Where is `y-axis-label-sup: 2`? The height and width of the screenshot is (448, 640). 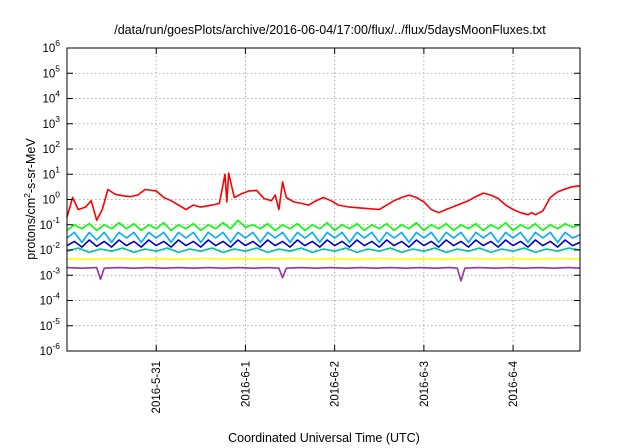
y-axis-label-sup: 2 is located at coordinates (27, 195).